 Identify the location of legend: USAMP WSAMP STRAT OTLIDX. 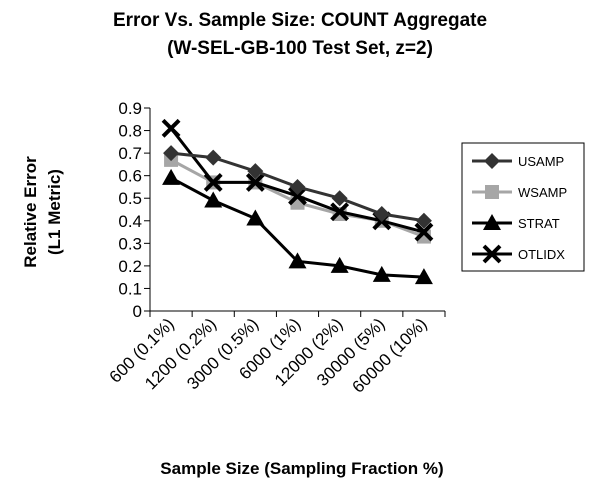
(523, 207).